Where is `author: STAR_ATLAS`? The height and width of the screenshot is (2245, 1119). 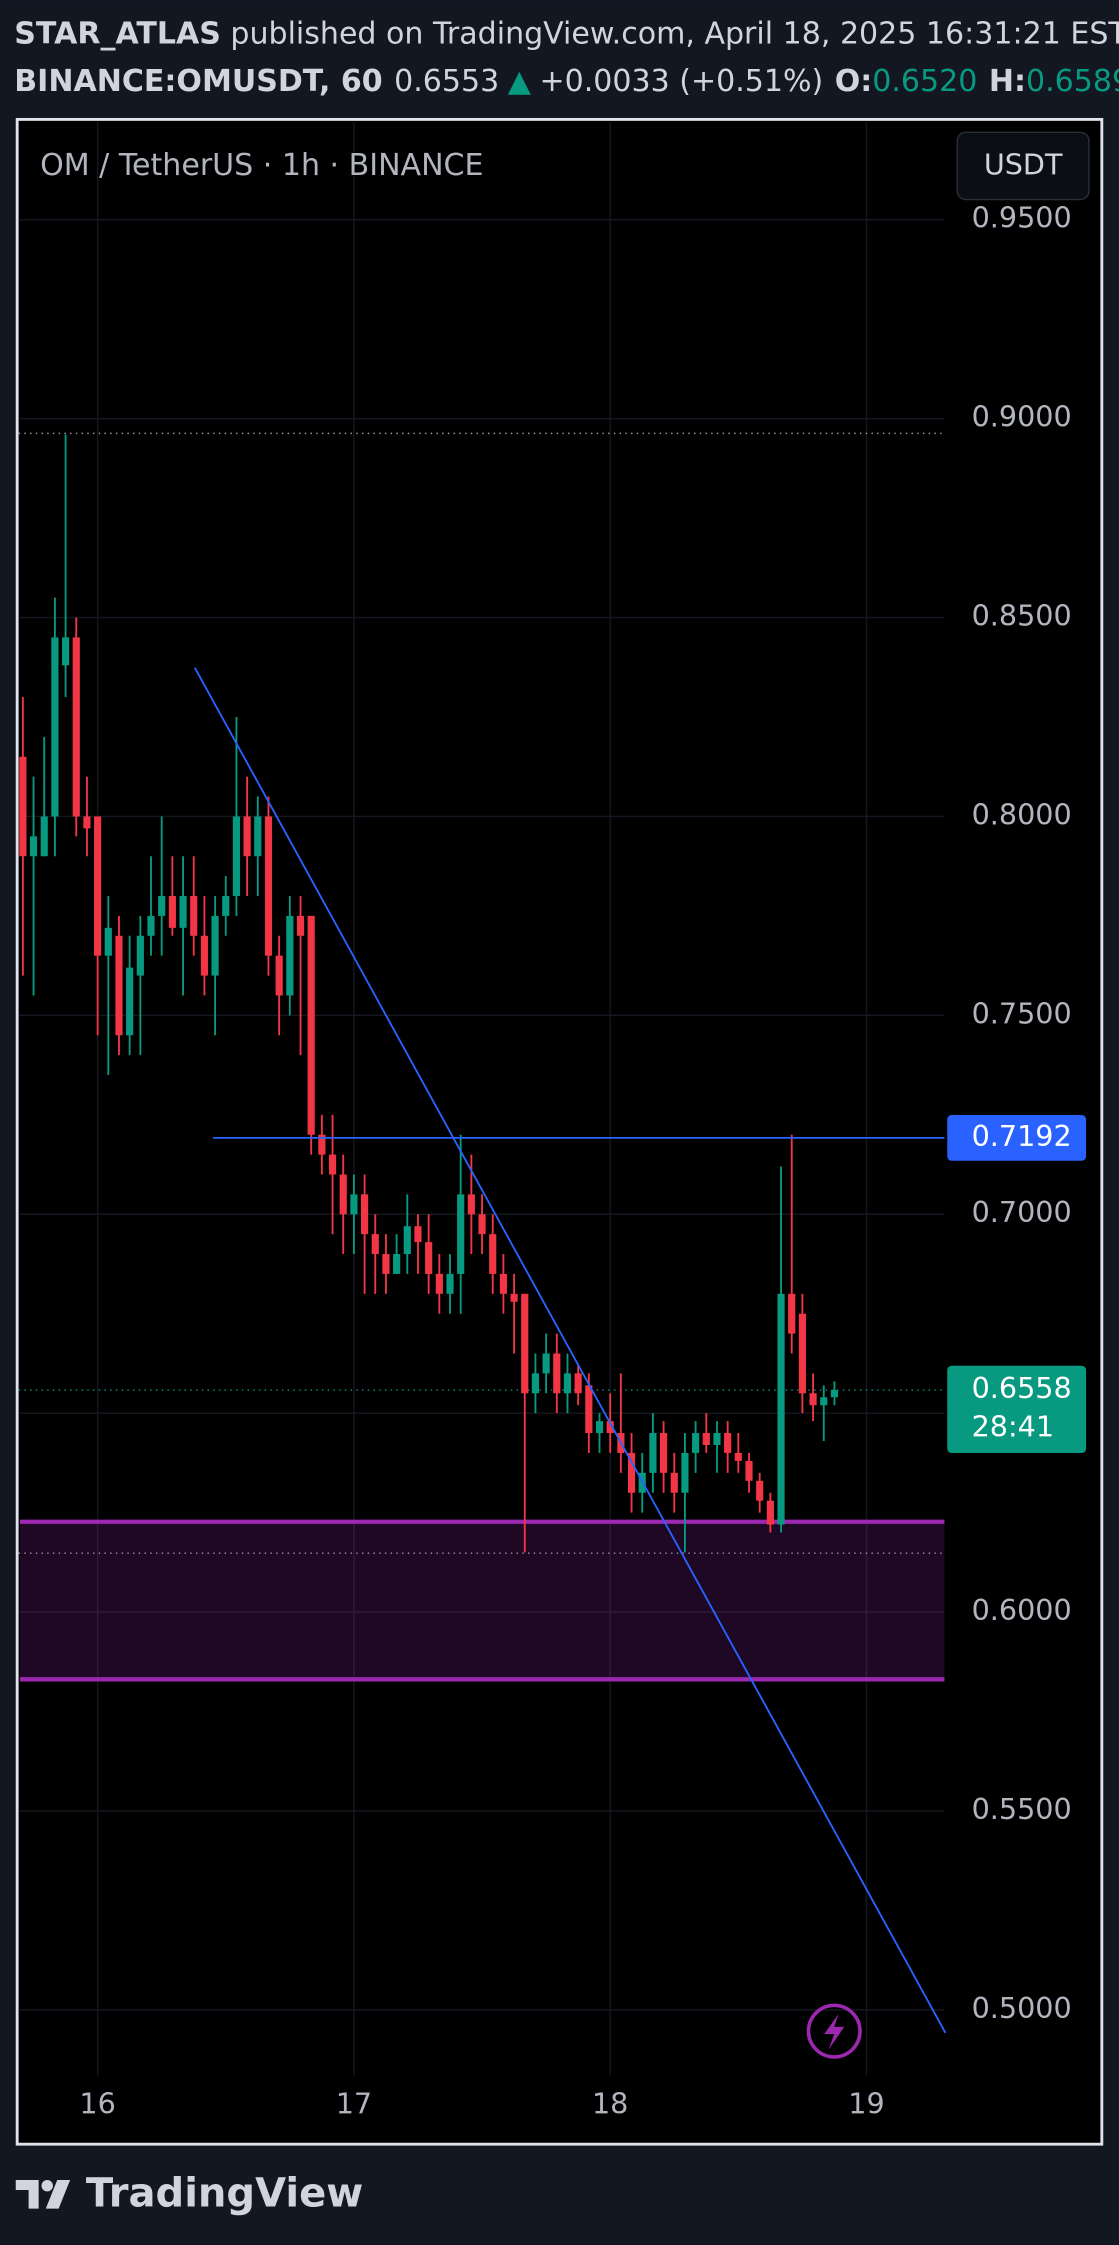
author: STAR_ATLAS is located at coordinates (117, 34).